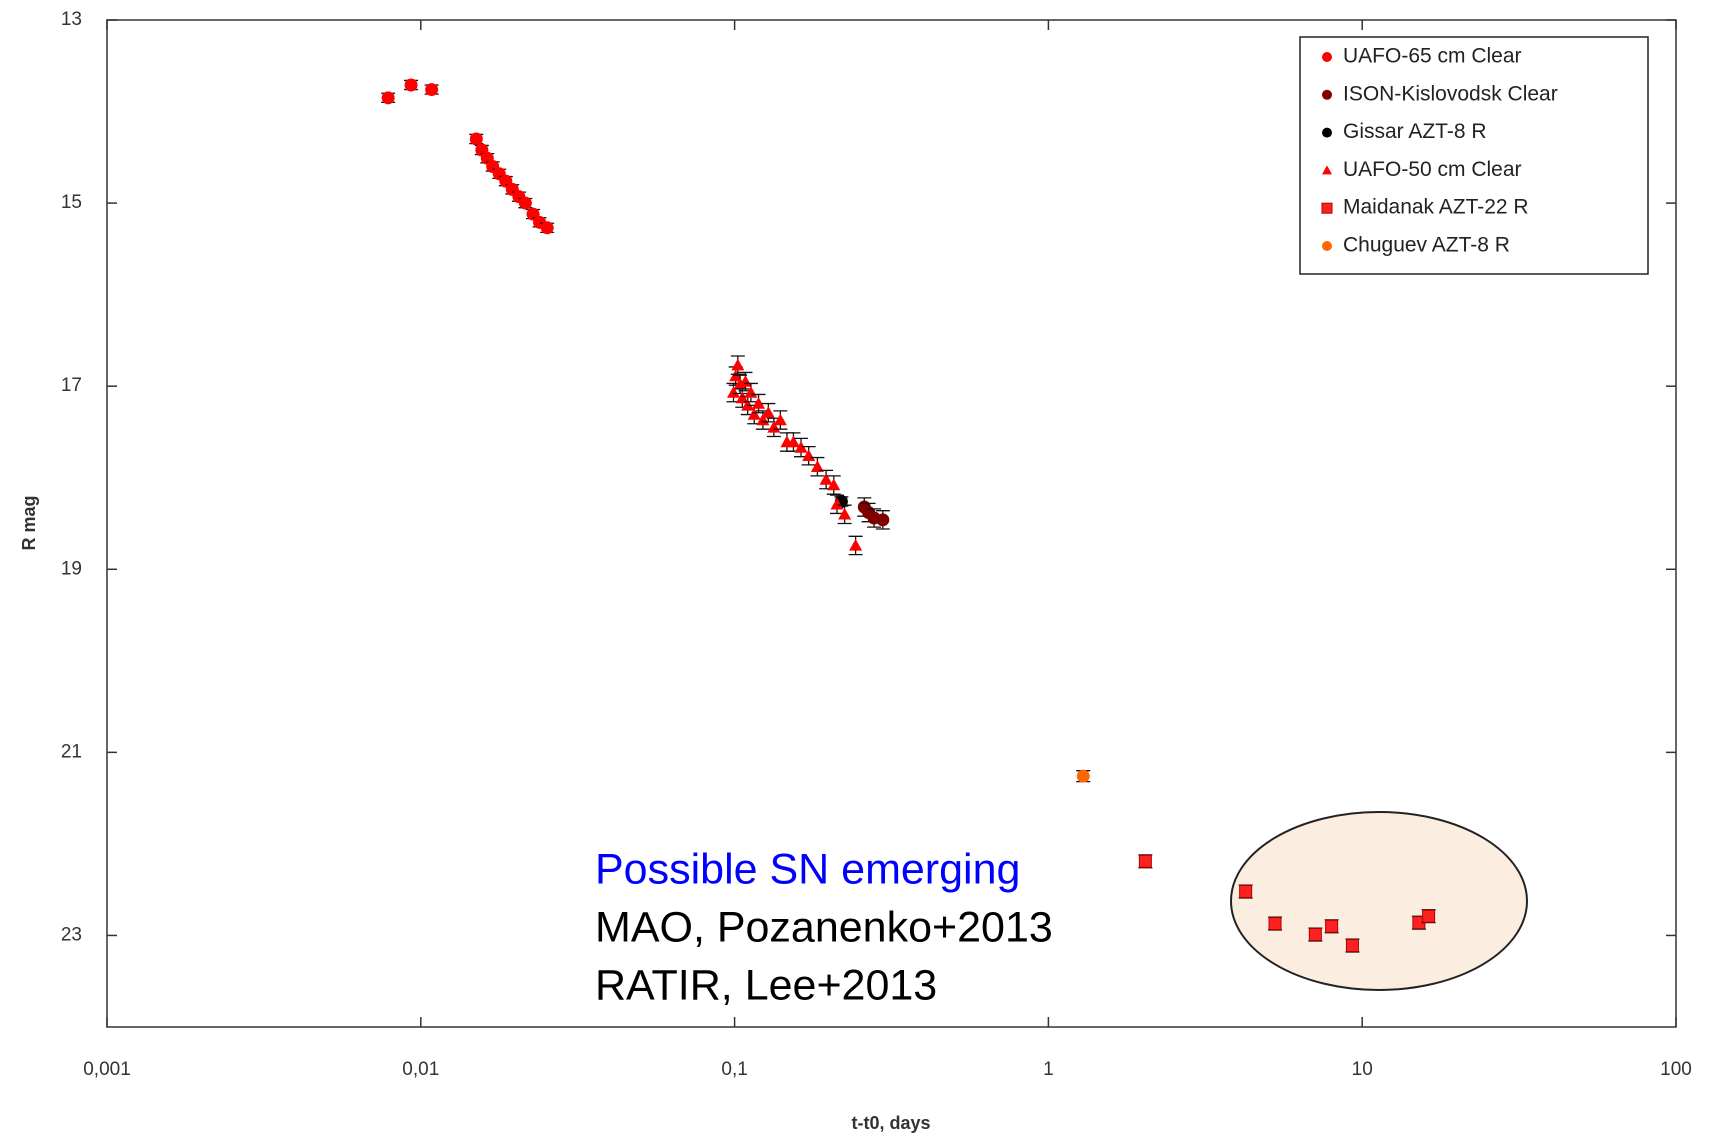 The image size is (1711, 1140). What do you see at coordinates (1676, 1069) in the screenshot?
I see `x-tick-label: 100` at bounding box center [1676, 1069].